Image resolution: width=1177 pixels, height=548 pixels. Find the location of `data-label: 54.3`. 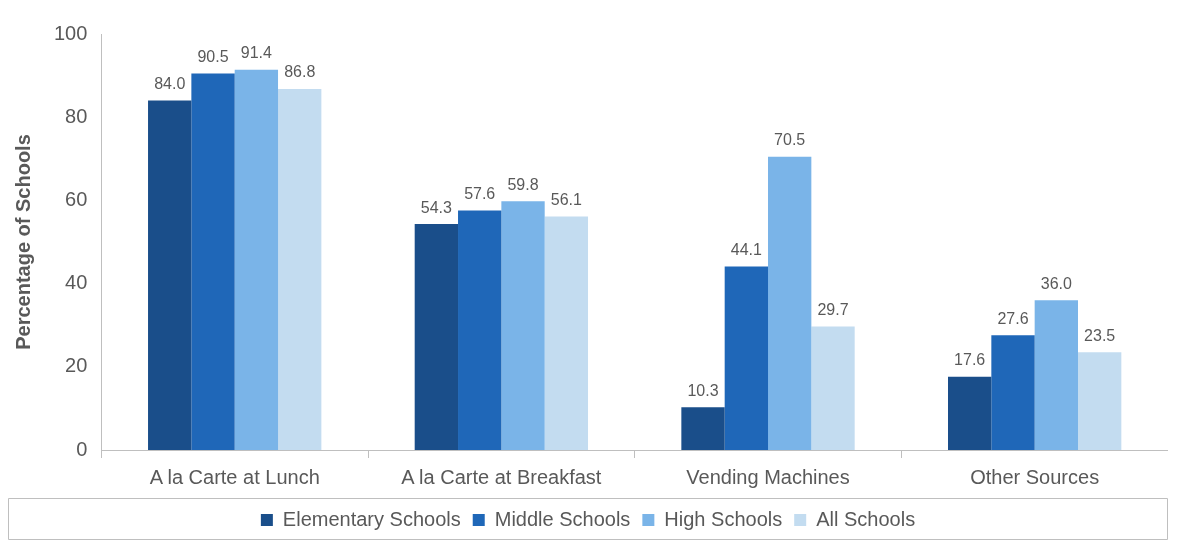

data-label: 54.3 is located at coordinates (436, 207).